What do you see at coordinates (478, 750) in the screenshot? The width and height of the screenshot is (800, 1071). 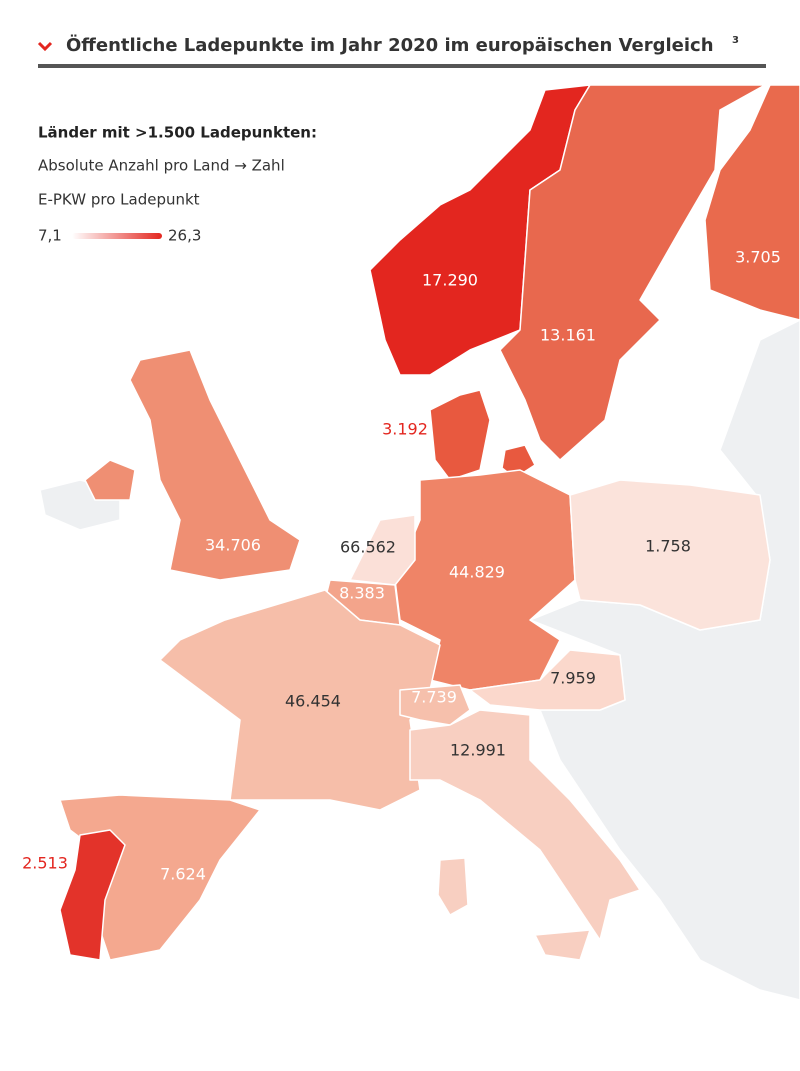 I see `country-label: 12.991` at bounding box center [478, 750].